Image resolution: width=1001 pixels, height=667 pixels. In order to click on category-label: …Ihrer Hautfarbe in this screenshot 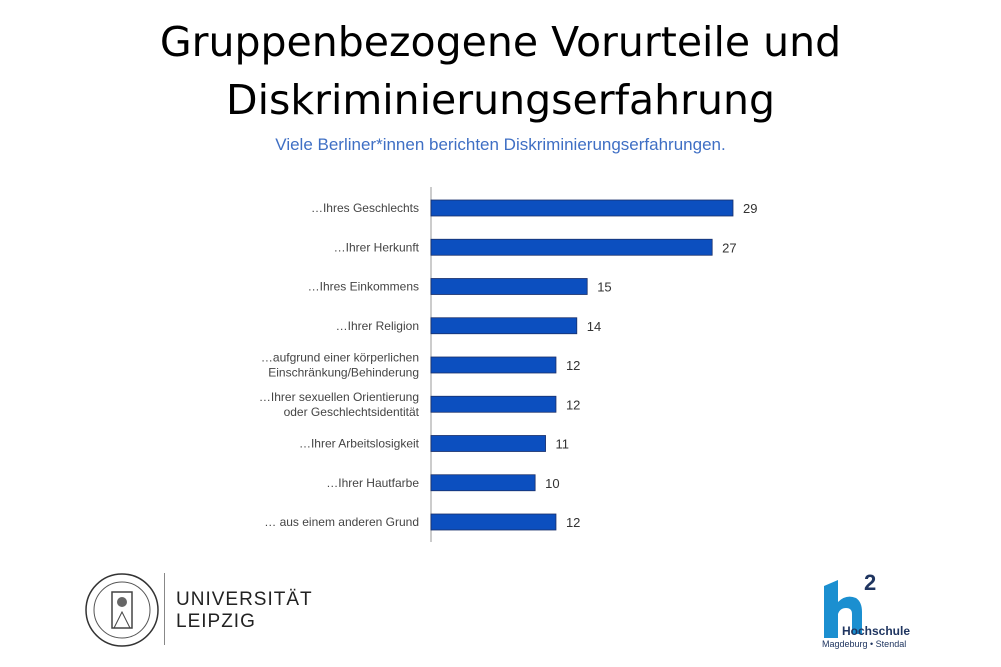, I will do `click(372, 483)`.